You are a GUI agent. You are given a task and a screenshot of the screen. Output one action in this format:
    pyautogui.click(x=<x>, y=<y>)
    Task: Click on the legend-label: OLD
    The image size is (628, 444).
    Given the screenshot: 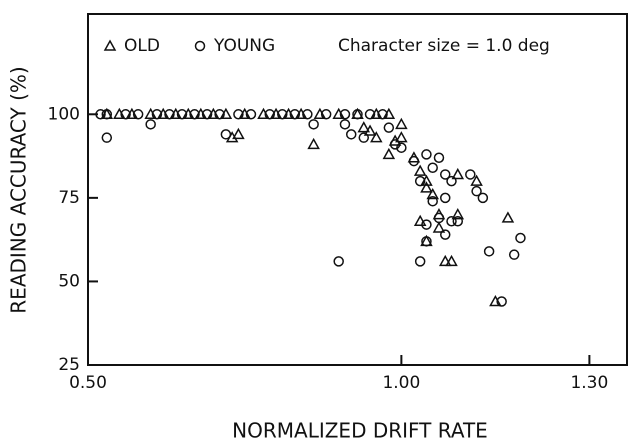 What is the action you would take?
    pyautogui.click(x=142, y=46)
    